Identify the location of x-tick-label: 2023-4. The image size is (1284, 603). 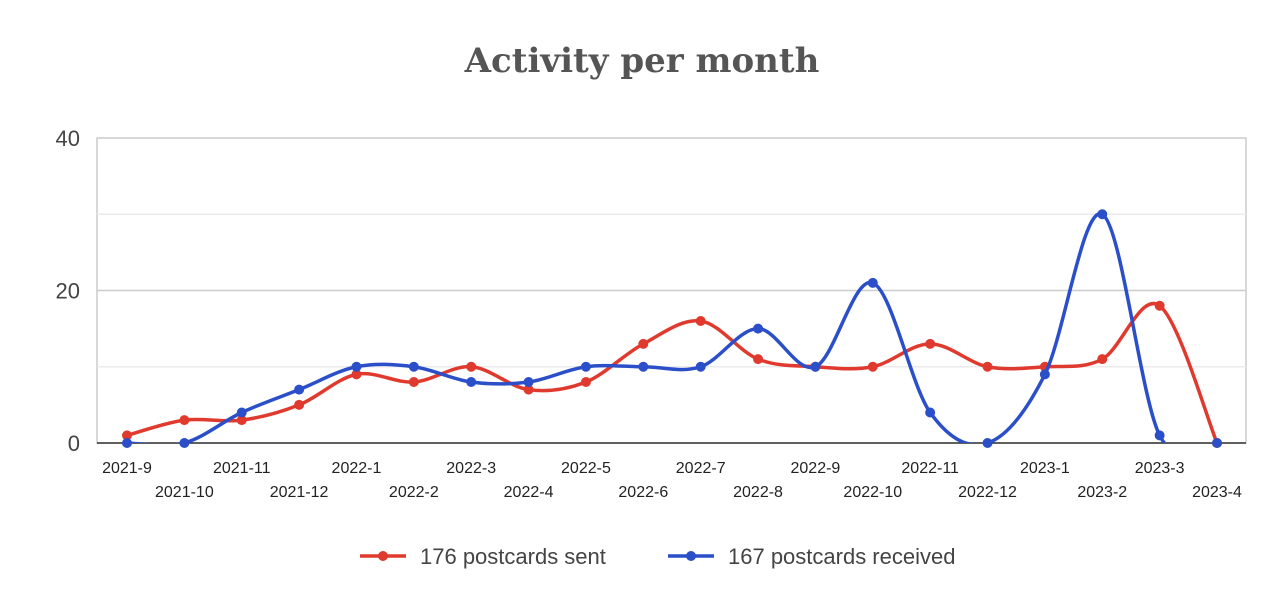
(1217, 492).